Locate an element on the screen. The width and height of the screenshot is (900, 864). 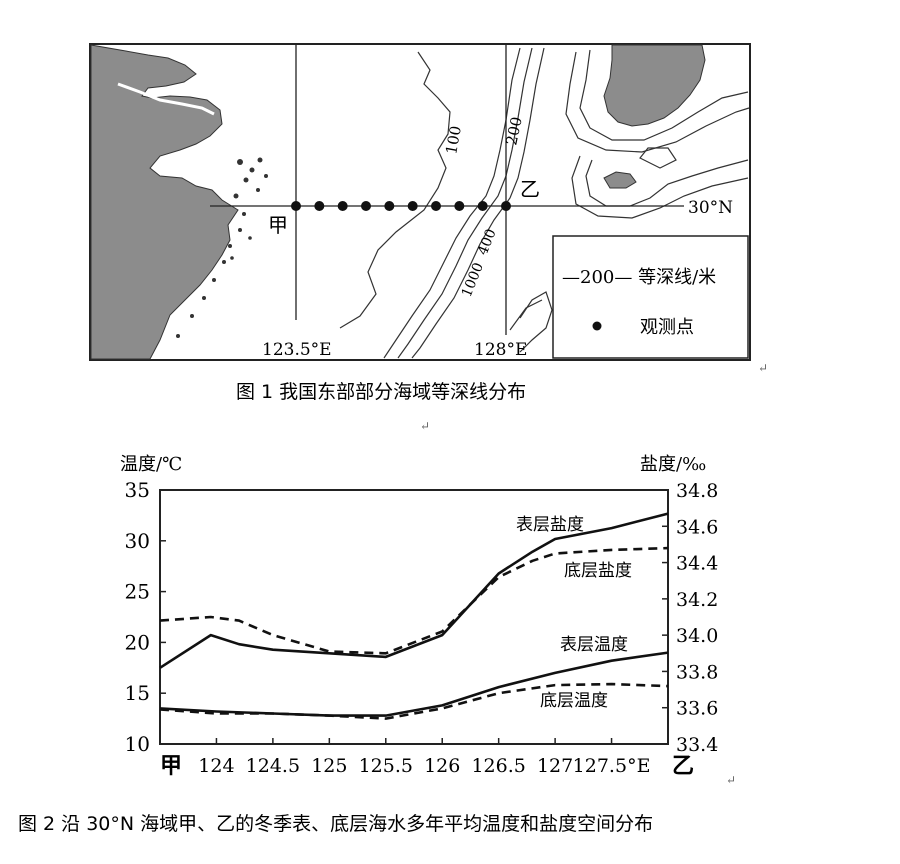
map-legend: —200— 等深线/米 观测点 is located at coordinates (650, 297).